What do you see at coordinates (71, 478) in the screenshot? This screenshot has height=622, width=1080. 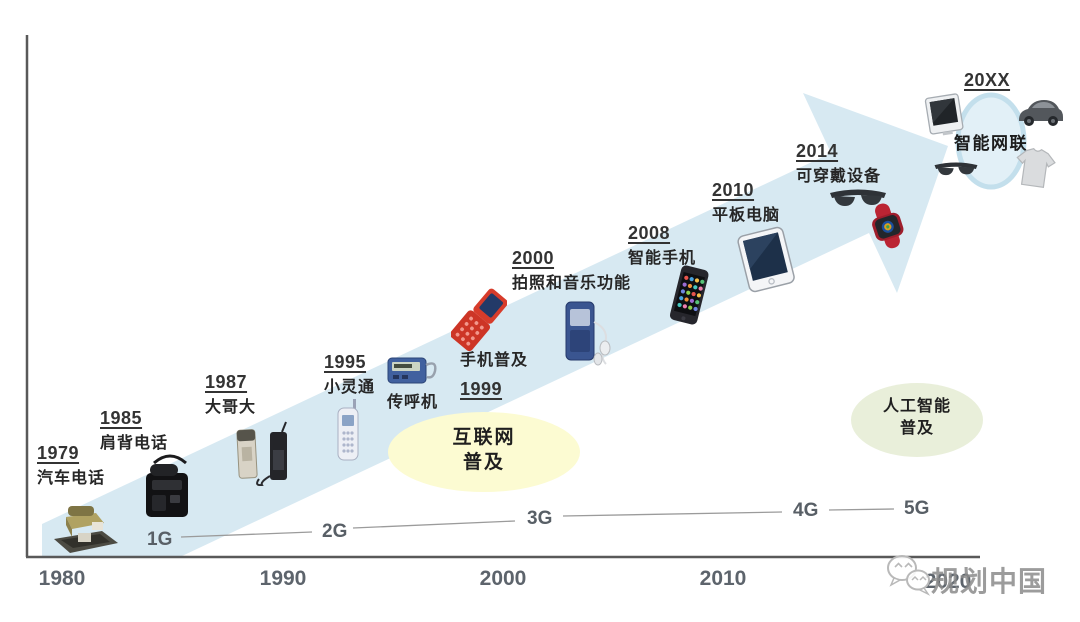 I see `milestone-label: 汽车电话` at bounding box center [71, 478].